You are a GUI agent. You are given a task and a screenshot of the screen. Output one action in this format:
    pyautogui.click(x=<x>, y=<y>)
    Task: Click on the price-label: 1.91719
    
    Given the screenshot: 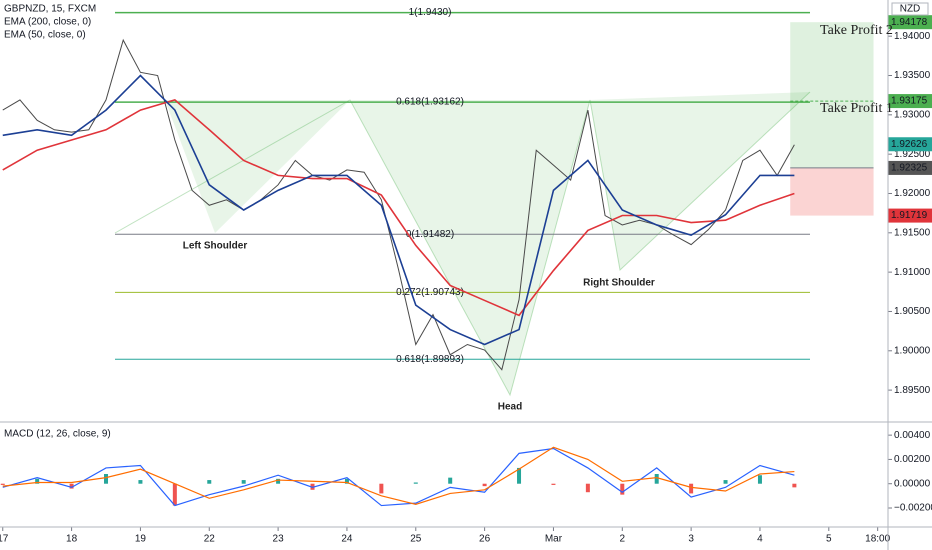 What is the action you would take?
    pyautogui.click(x=909, y=215)
    